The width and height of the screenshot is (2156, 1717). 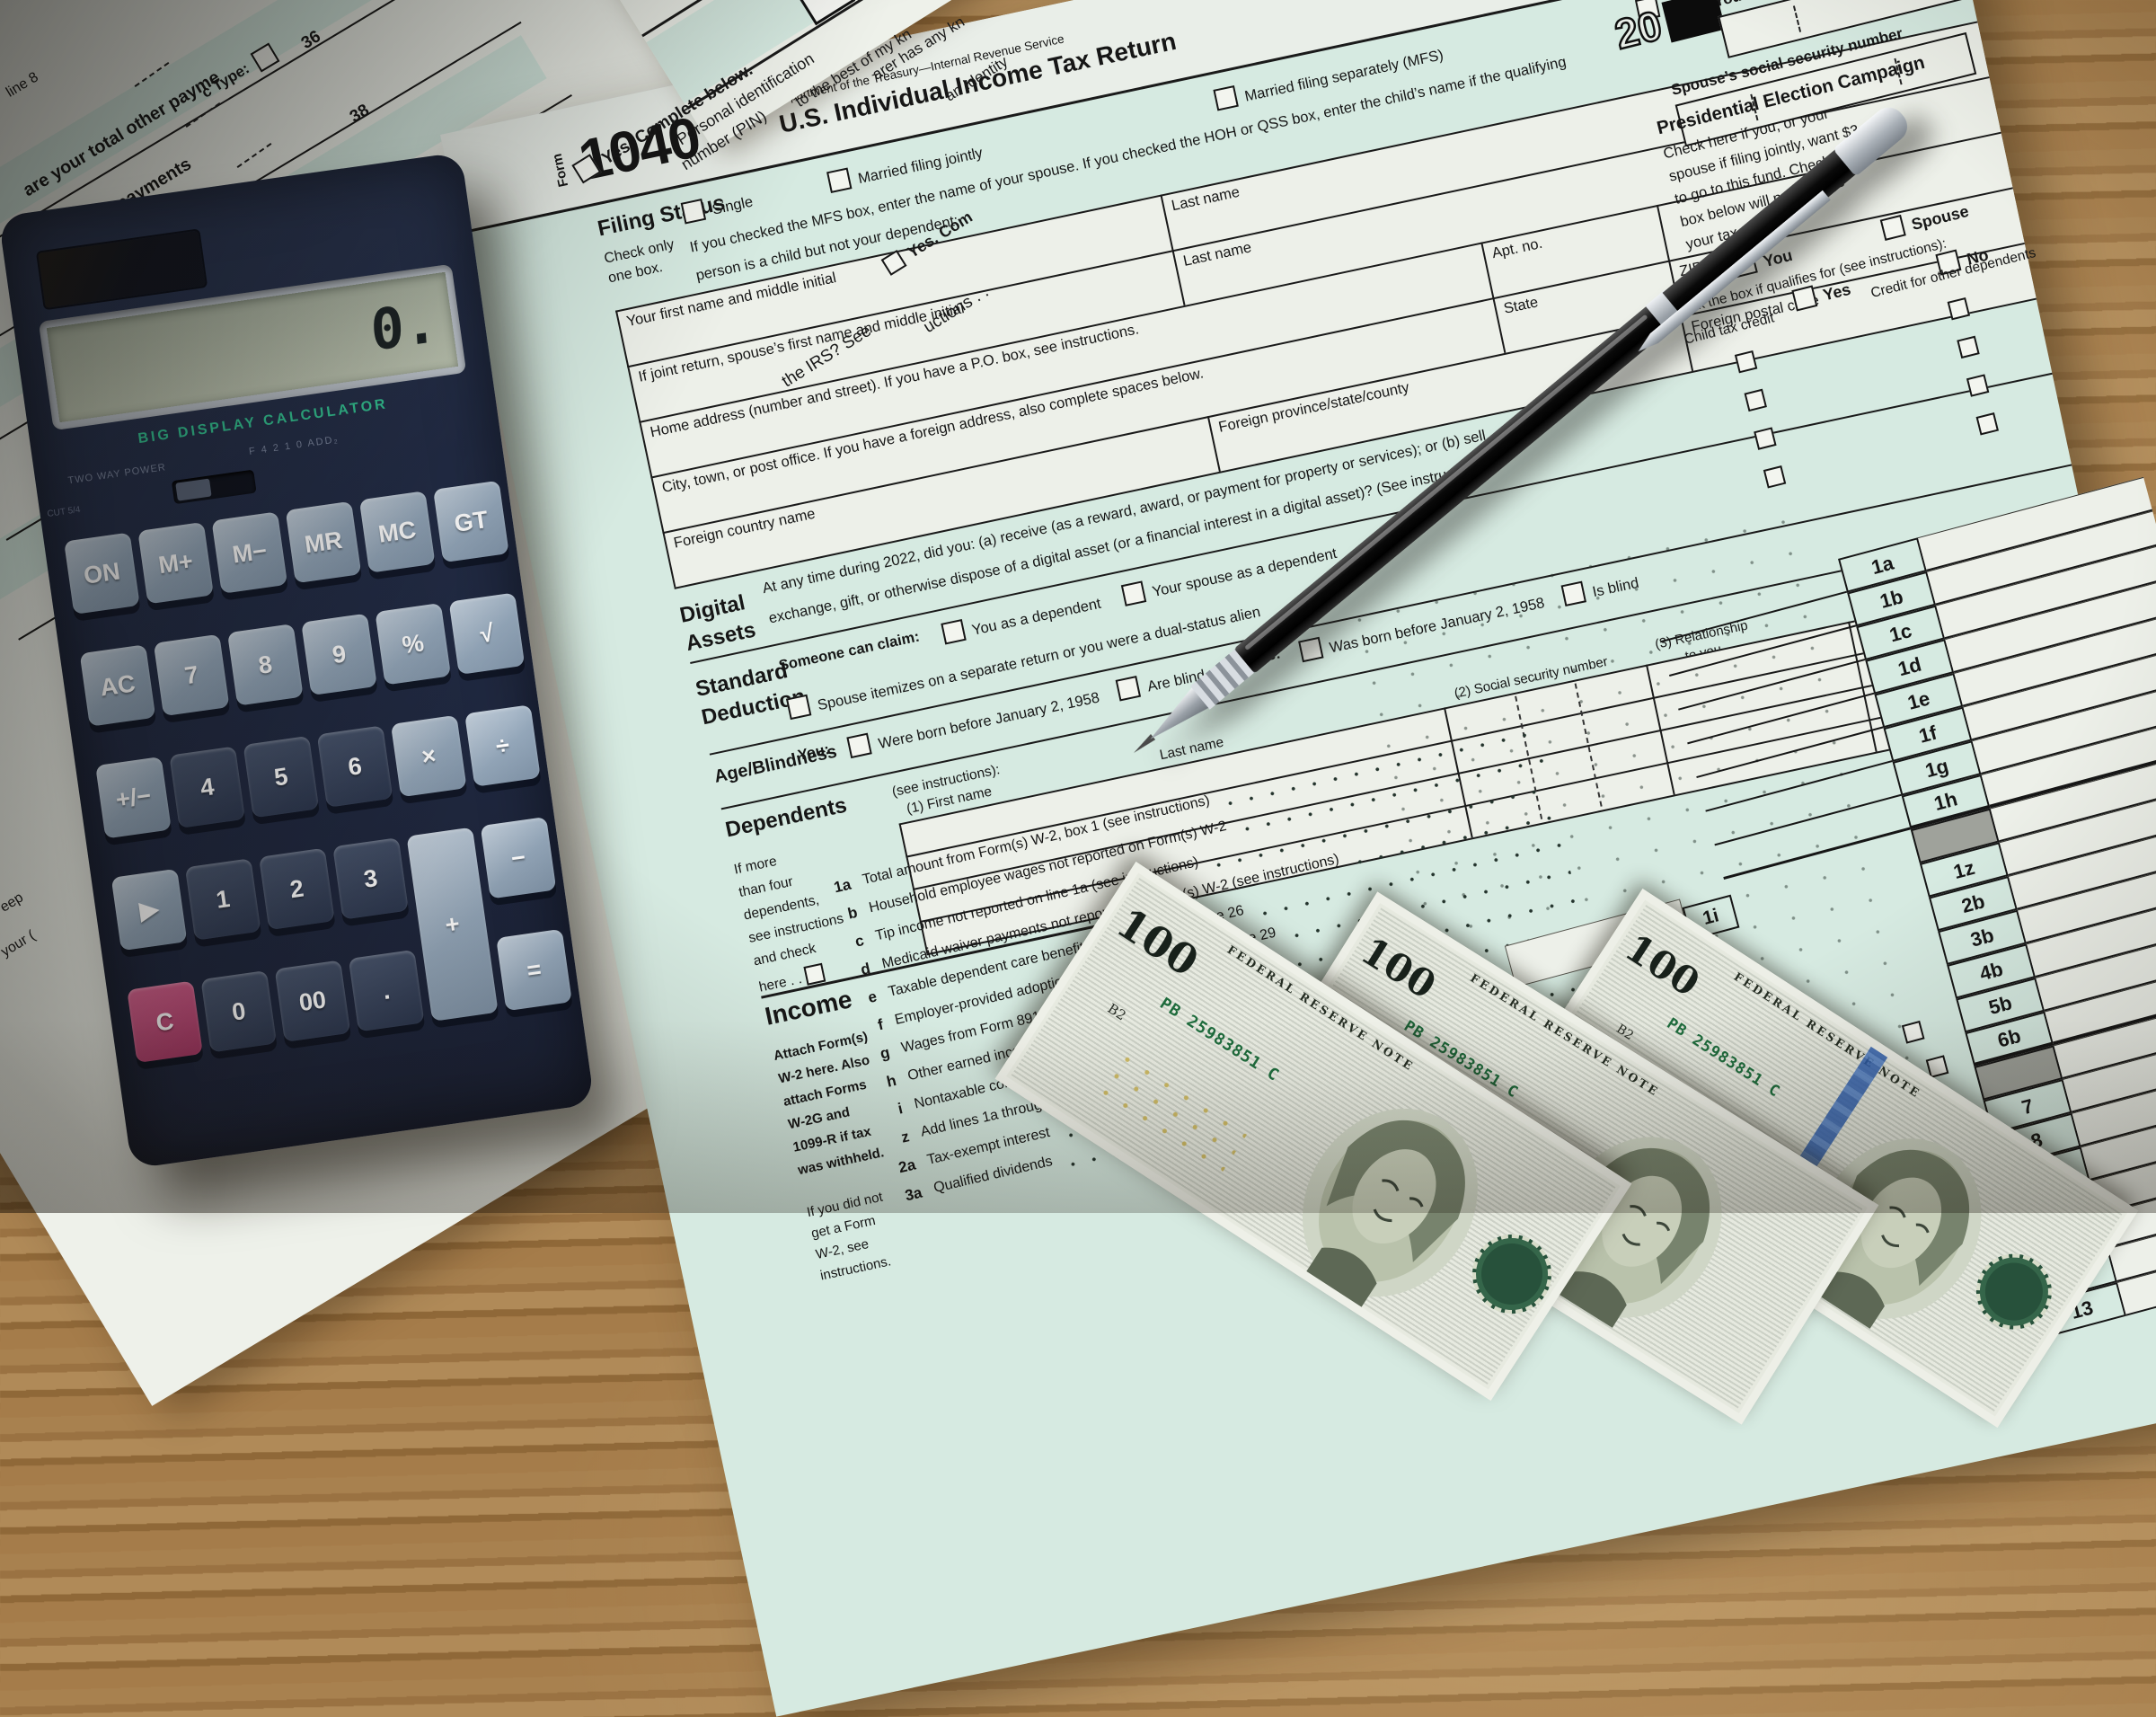 I want to click on single-label: Single, so click(x=733, y=205).